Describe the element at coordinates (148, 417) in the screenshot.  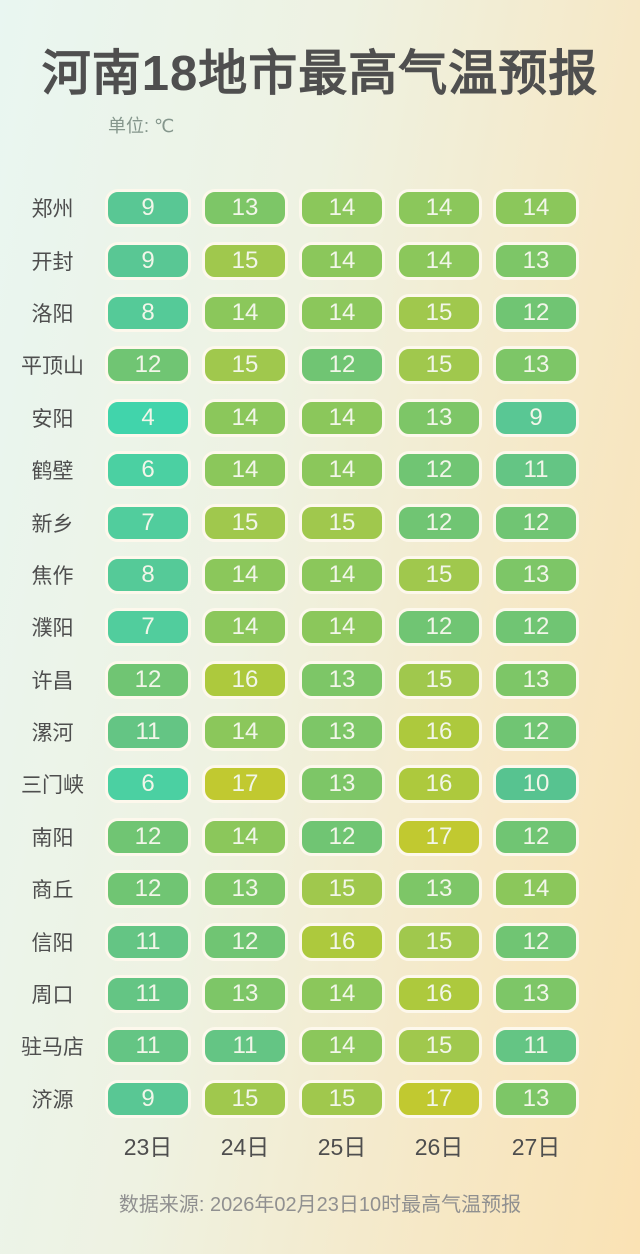
I see `temp-value: 4` at that location.